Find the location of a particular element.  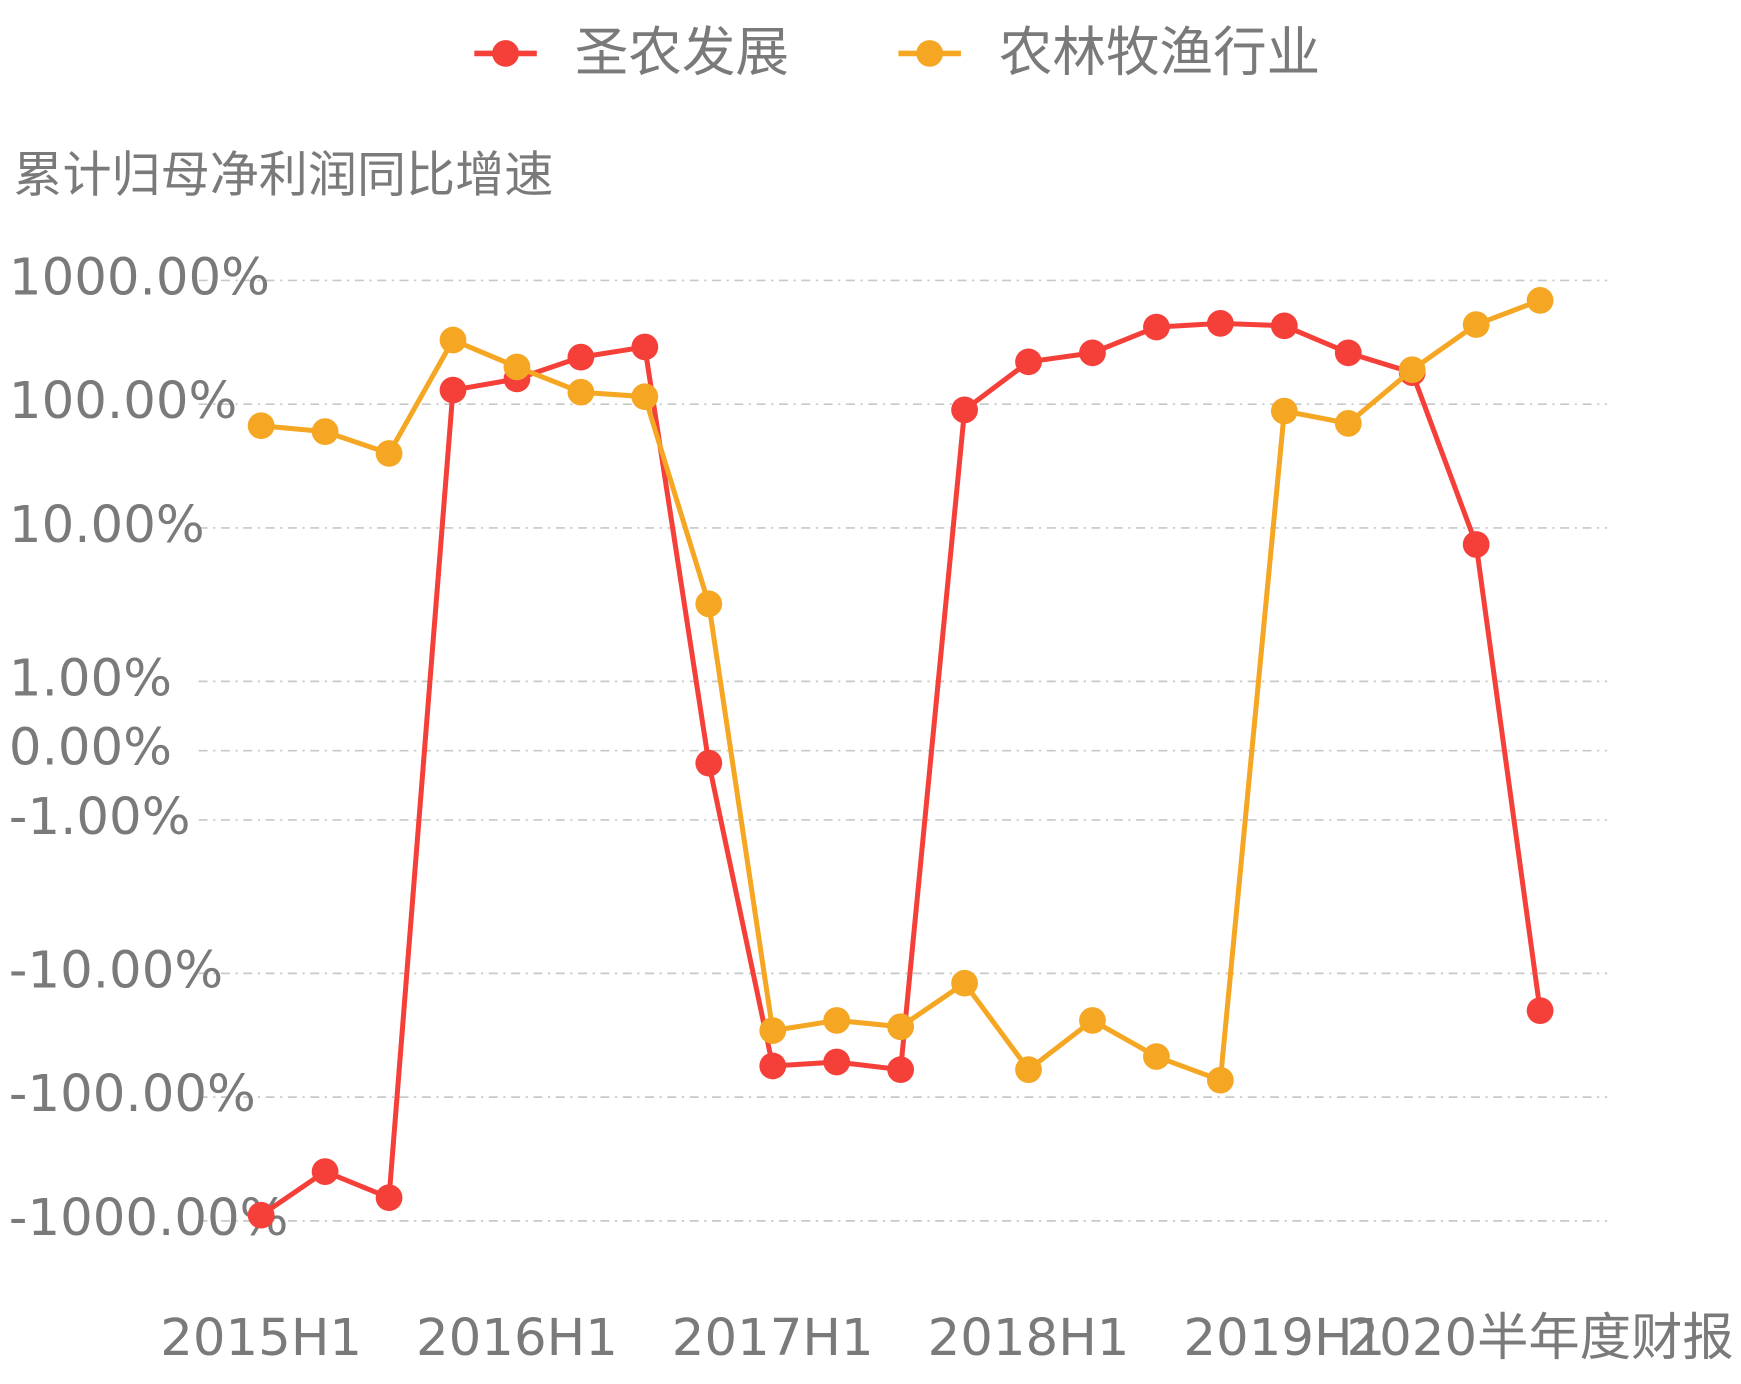

y-tick-label: -100.00% is located at coordinates (132, 1094).